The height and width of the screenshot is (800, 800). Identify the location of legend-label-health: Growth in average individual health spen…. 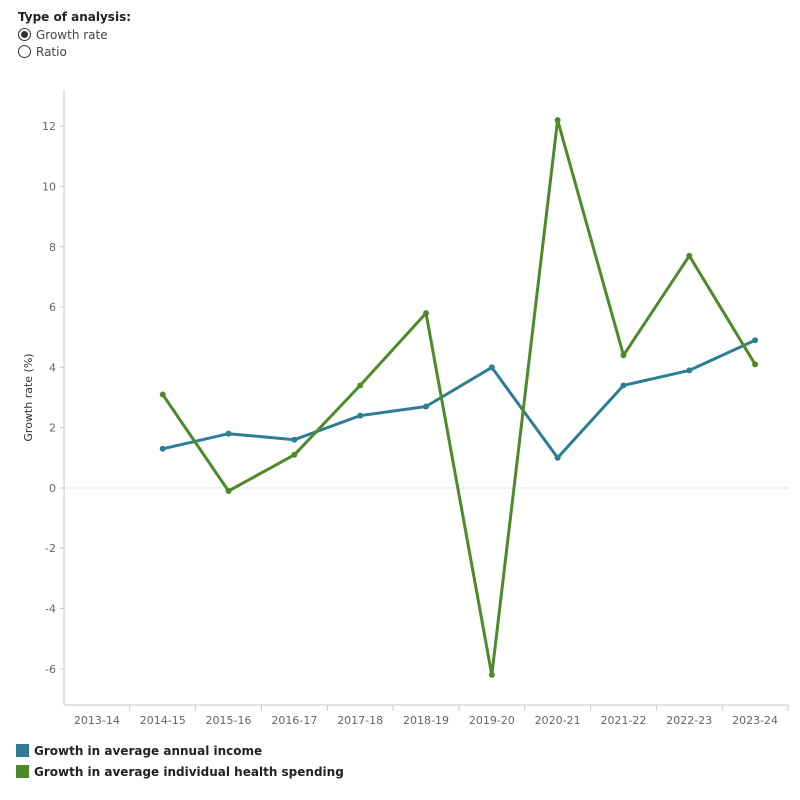
(189, 771).